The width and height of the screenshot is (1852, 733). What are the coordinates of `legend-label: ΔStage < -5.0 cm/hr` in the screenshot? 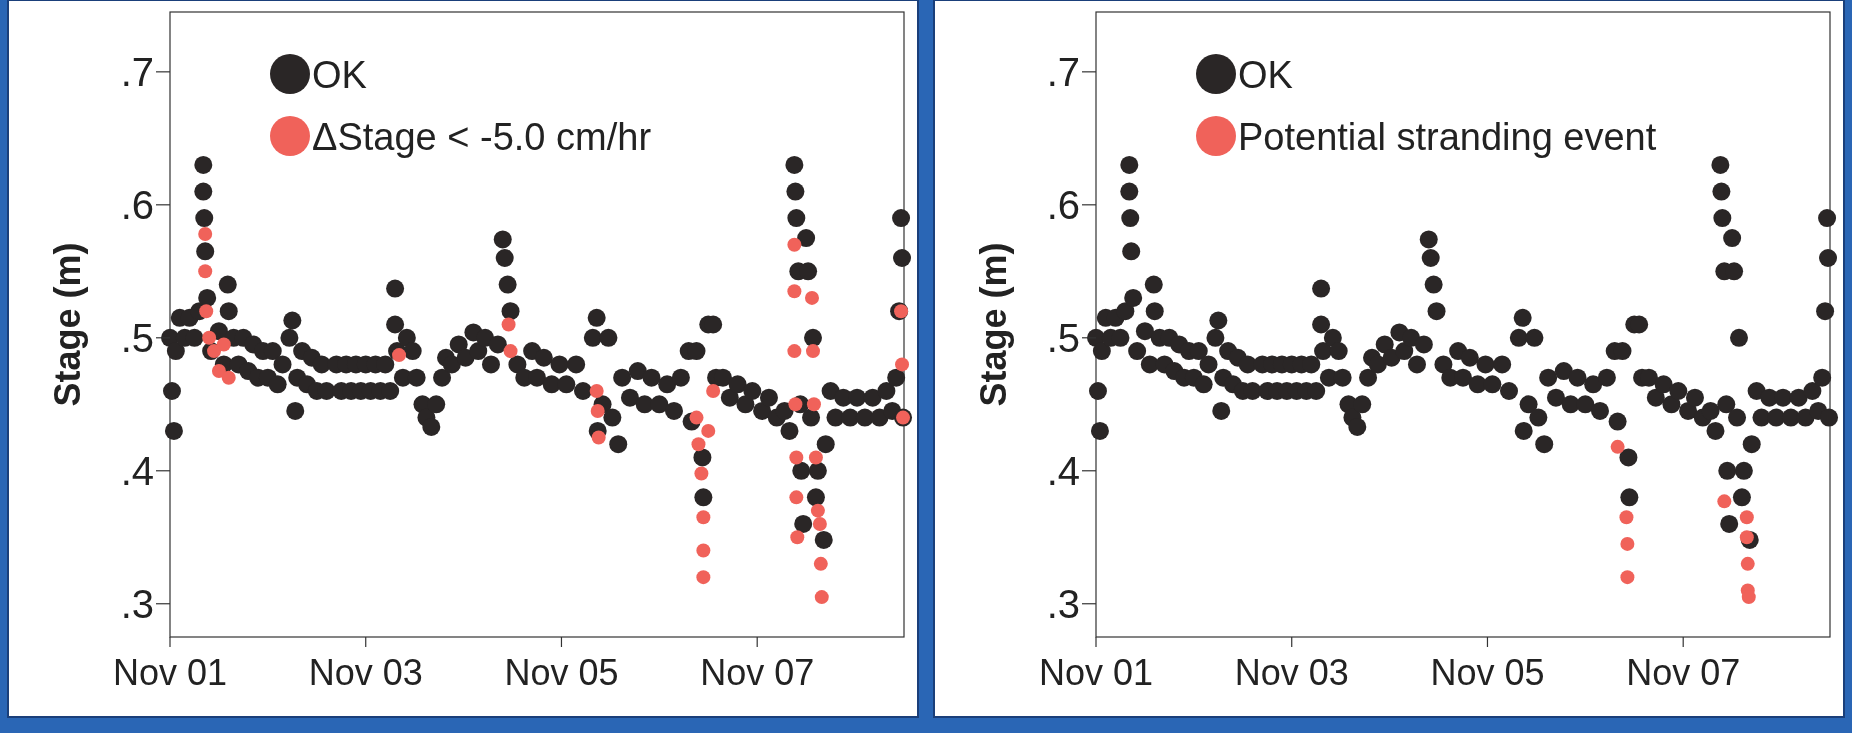 It's located at (482, 136).